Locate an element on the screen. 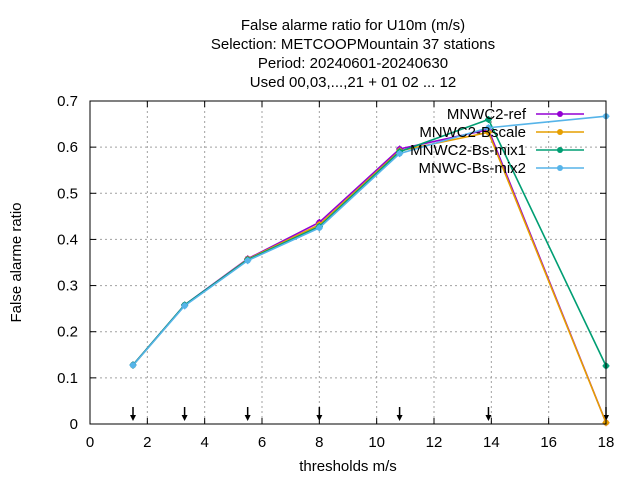  y-axis-label: False alarme ratio is located at coordinates (16, 262).